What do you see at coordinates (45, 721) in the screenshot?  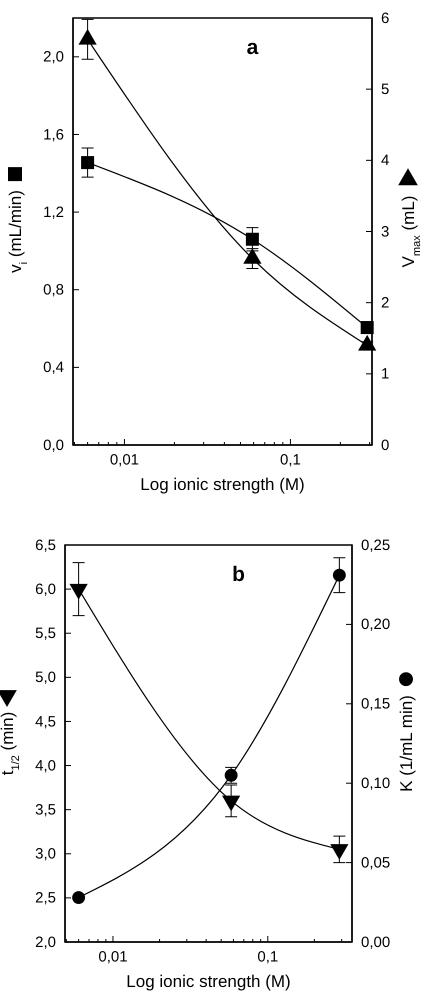 I see `y-tick-label: 4,5` at bounding box center [45, 721].